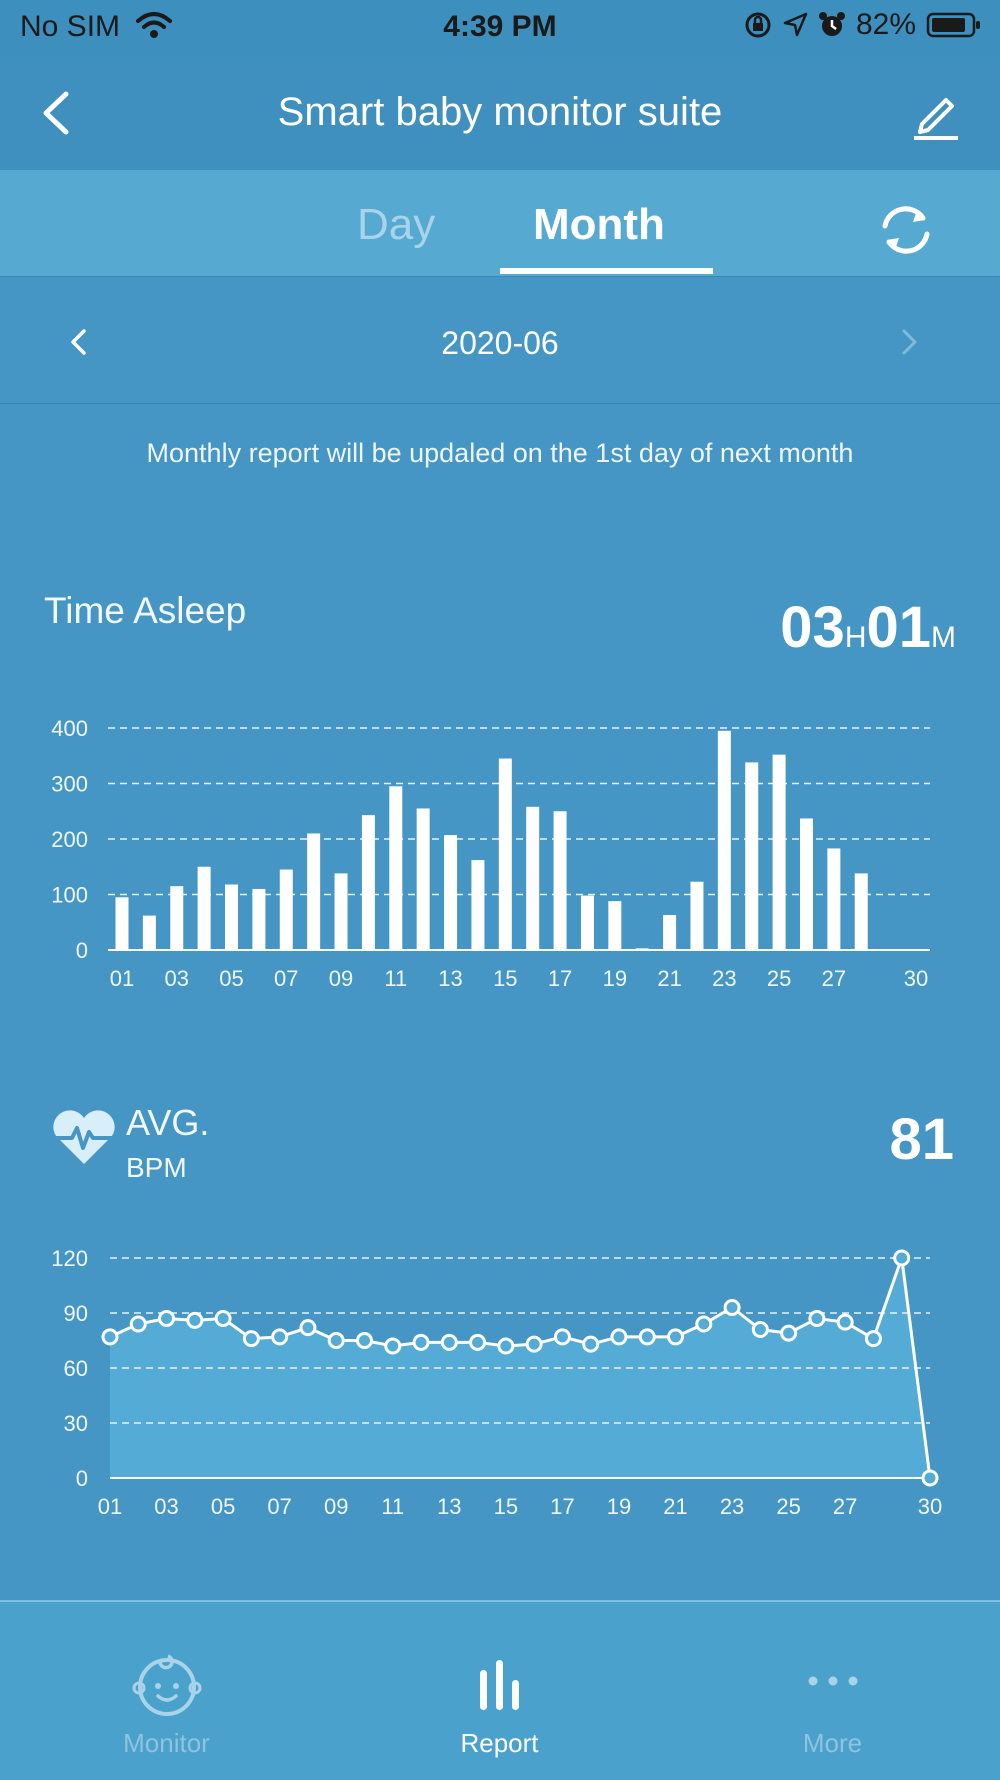  Describe the element at coordinates (81, 342) in the screenshot. I see `prev-period-button` at that location.